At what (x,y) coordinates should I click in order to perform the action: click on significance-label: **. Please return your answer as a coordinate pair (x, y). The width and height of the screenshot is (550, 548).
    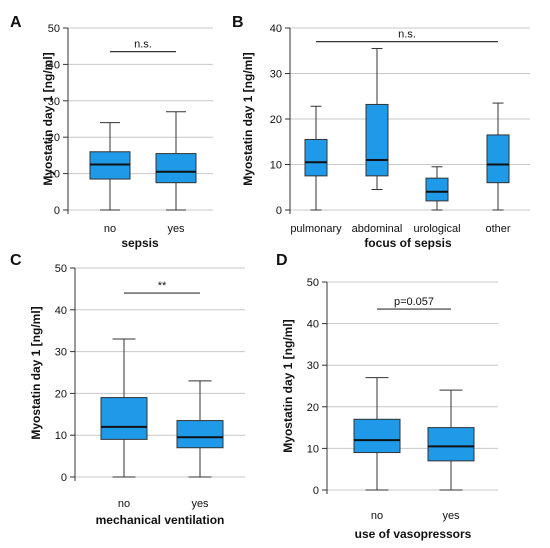
    Looking at the image, I should click on (162, 286).